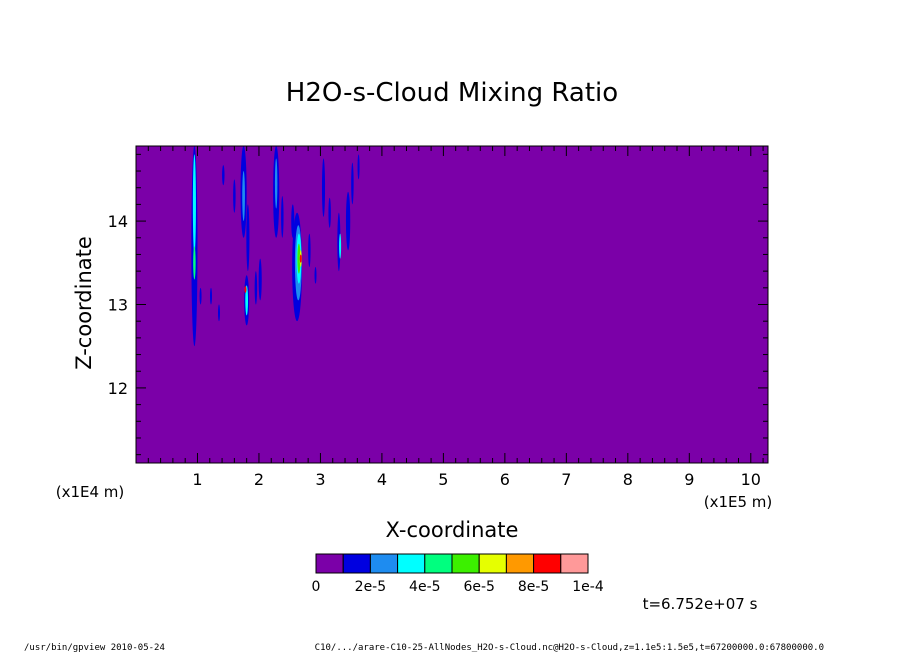 Image resolution: width=904 pixels, height=654 pixels. I want to click on y-tick-label-1: 13, so click(118, 305).